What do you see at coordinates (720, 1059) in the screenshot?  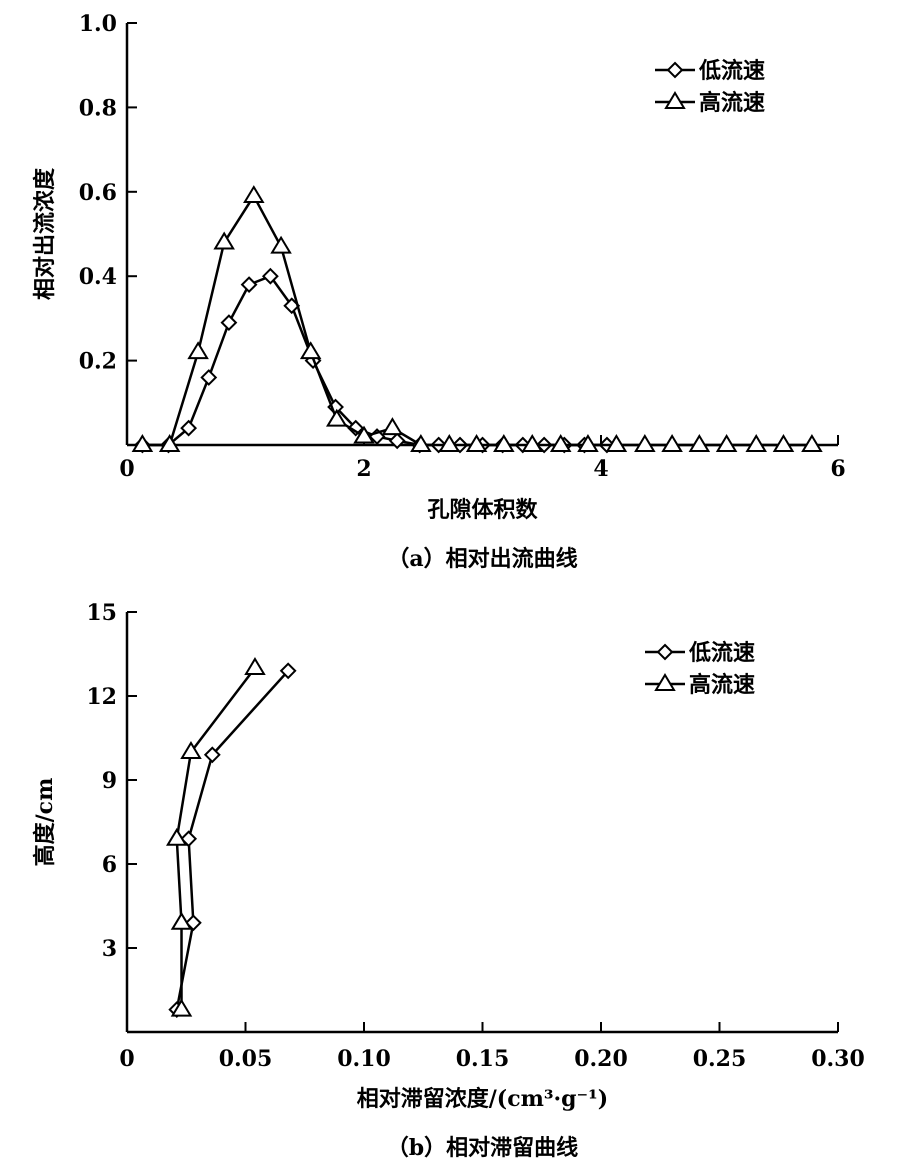 I see `x-tick-label: 0.25` at bounding box center [720, 1059].